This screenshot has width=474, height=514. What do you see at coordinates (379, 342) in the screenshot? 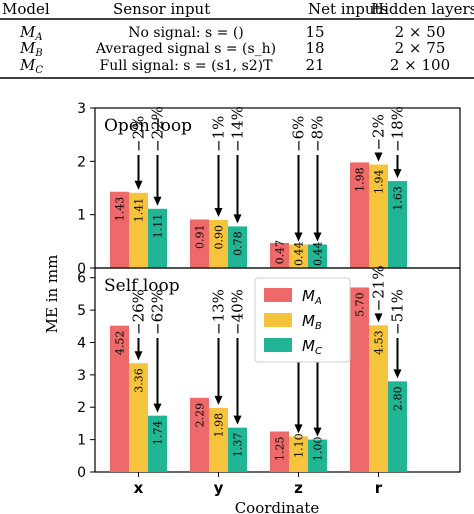
I see `bar-value-label: 4.53` at bounding box center [379, 342].